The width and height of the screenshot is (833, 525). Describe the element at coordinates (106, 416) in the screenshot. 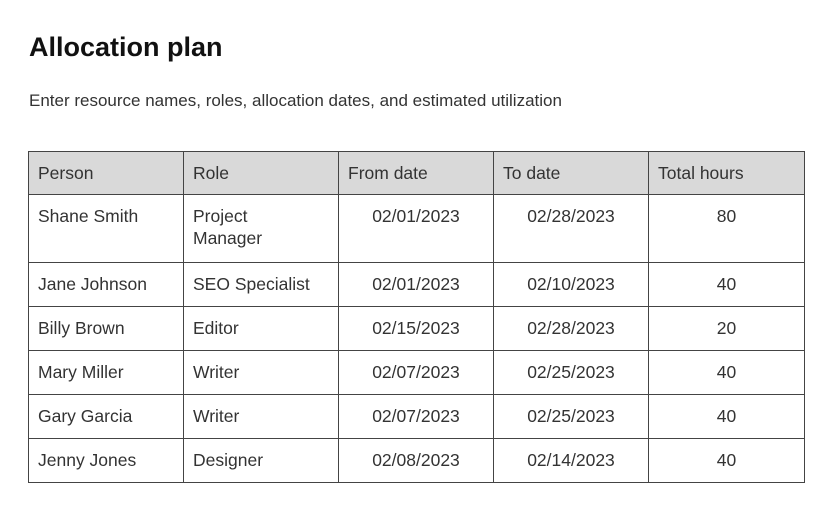

I see `cell-person: Gary Garcia` at that location.